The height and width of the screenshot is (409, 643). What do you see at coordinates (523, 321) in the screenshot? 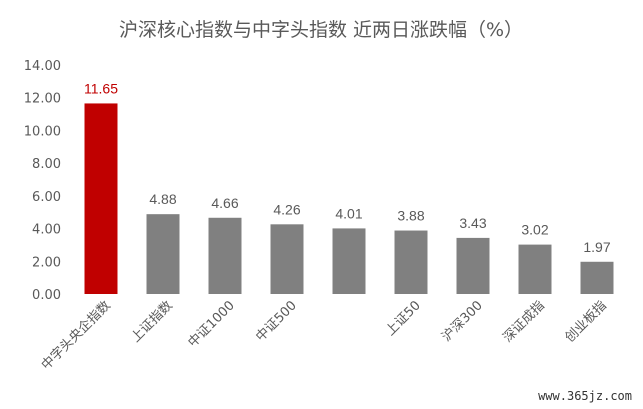
I see `x-category-label: 深证成指` at bounding box center [523, 321].